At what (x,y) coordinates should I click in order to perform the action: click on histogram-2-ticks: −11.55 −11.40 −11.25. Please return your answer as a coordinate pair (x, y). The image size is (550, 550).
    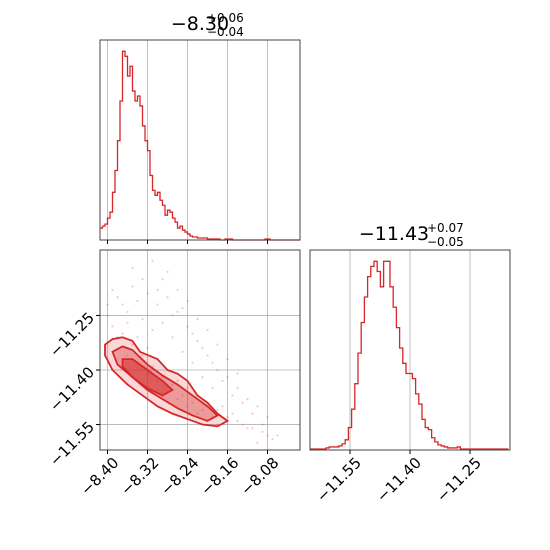
    Looking at the image, I should click on (399, 478).